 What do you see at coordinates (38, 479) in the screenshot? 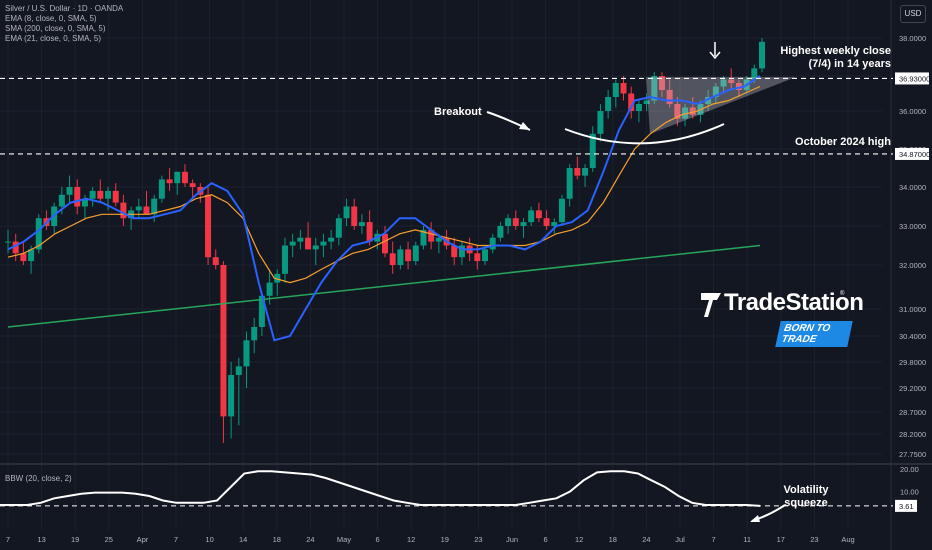
I see `bbw-legend: BBW (20, close, 2)` at bounding box center [38, 479].